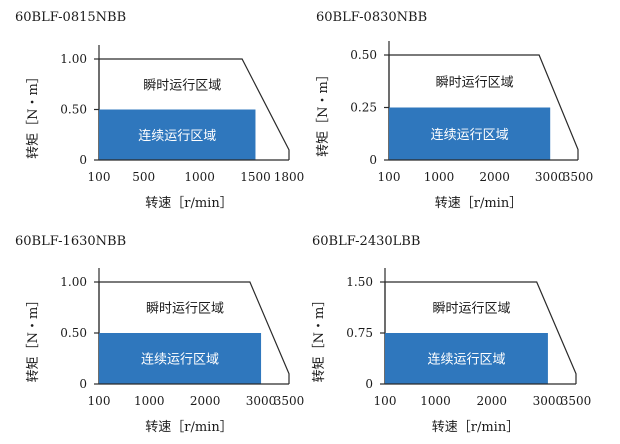 This screenshot has width=620, height=444. Describe the element at coordinates (70, 241) in the screenshot. I see `chart-title: 60BLF-1630NBB` at that location.